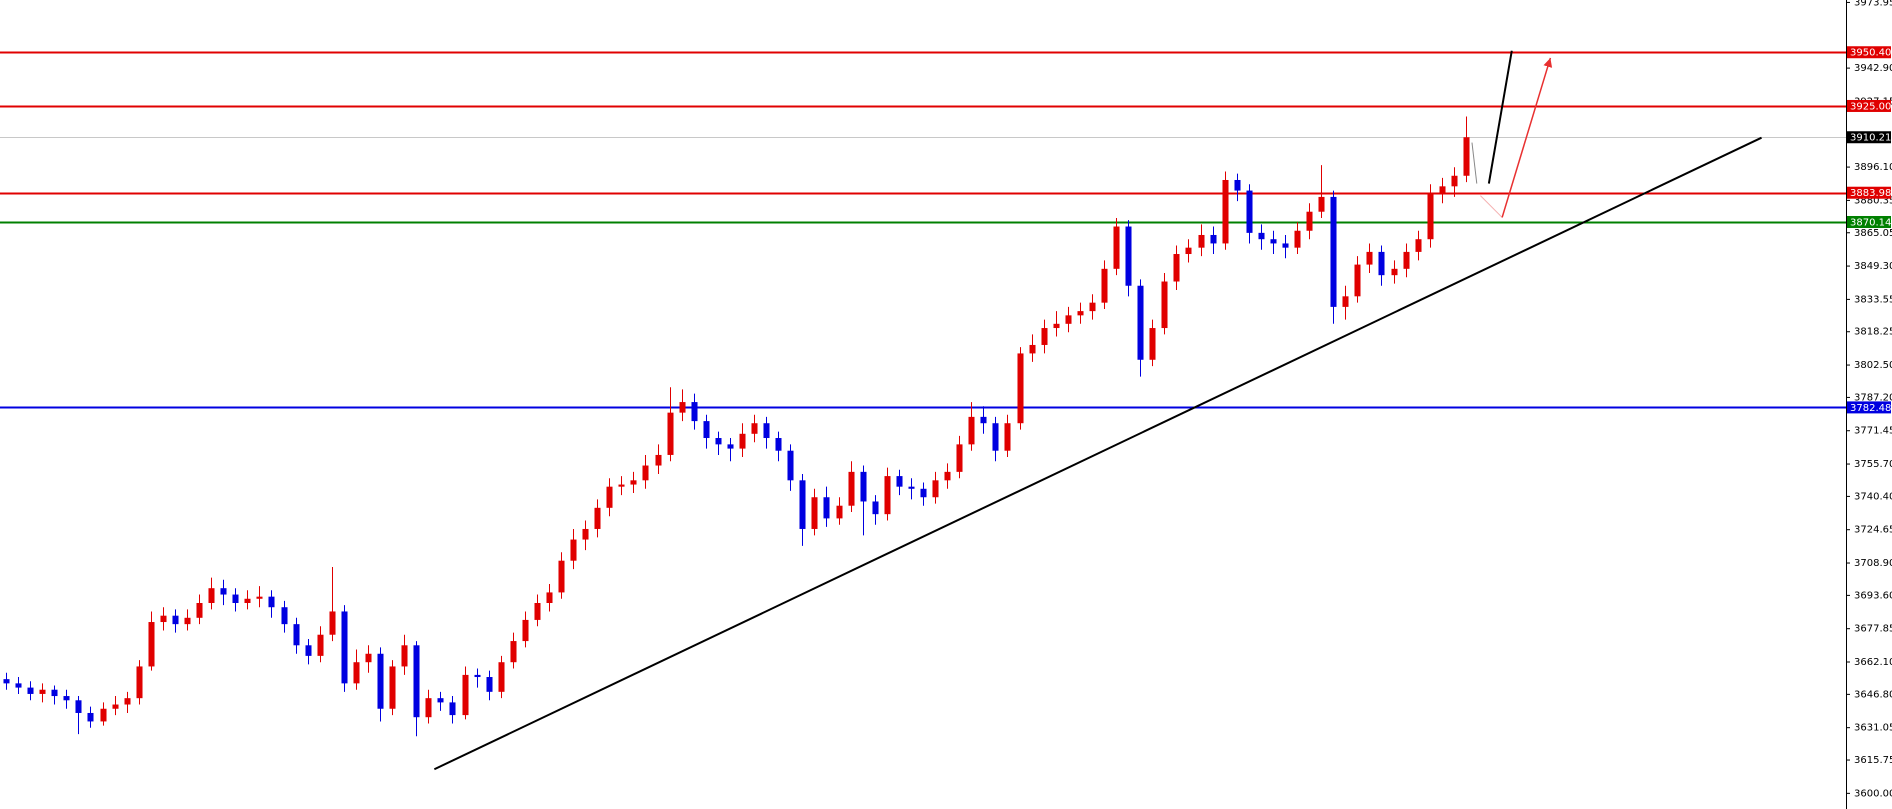 The image size is (1892, 809). Describe the element at coordinates (1873, 728) in the screenshot. I see `y-tick-label: 3631.05` at that location.